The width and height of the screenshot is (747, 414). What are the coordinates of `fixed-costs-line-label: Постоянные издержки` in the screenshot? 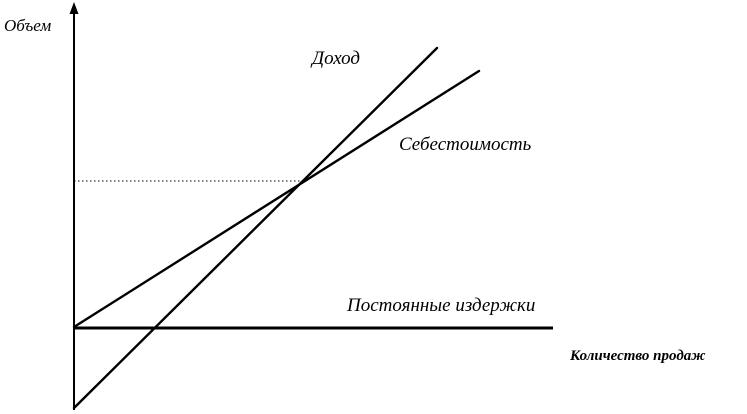 It's located at (440, 305).